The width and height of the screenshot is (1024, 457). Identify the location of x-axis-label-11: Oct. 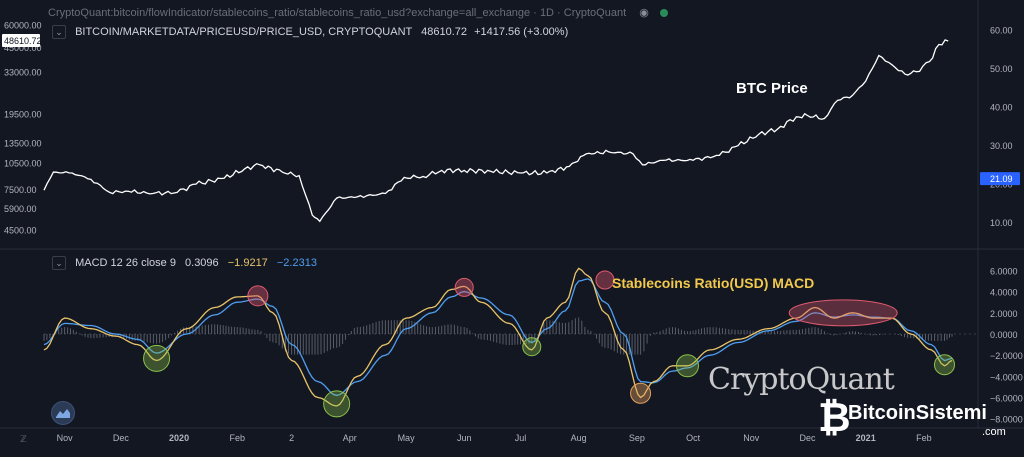
(693, 438).